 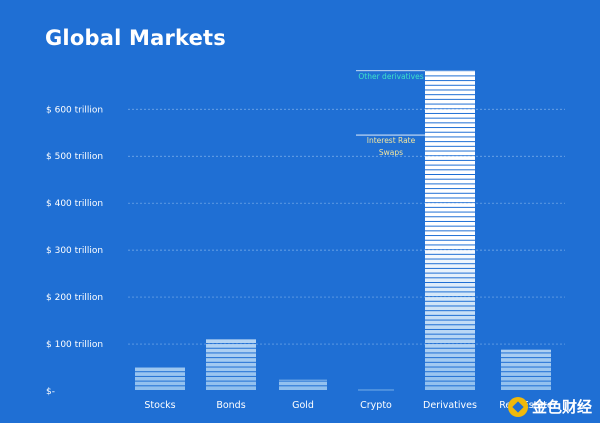 I want to click on y-tick-label: $ 400 trillion, so click(x=74, y=204).